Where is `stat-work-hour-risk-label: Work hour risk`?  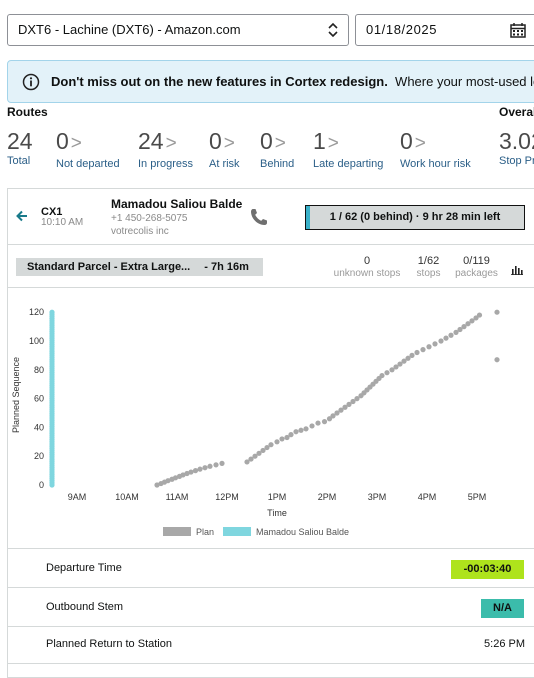 stat-work-hour-risk-label: Work hour risk is located at coordinates (435, 164).